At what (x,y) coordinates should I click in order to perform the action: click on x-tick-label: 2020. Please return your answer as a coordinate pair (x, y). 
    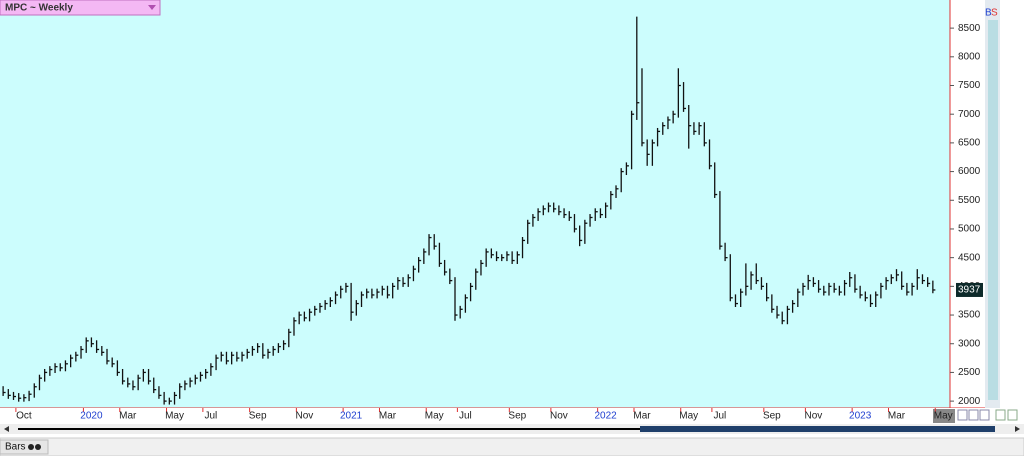
    Looking at the image, I should click on (91, 416).